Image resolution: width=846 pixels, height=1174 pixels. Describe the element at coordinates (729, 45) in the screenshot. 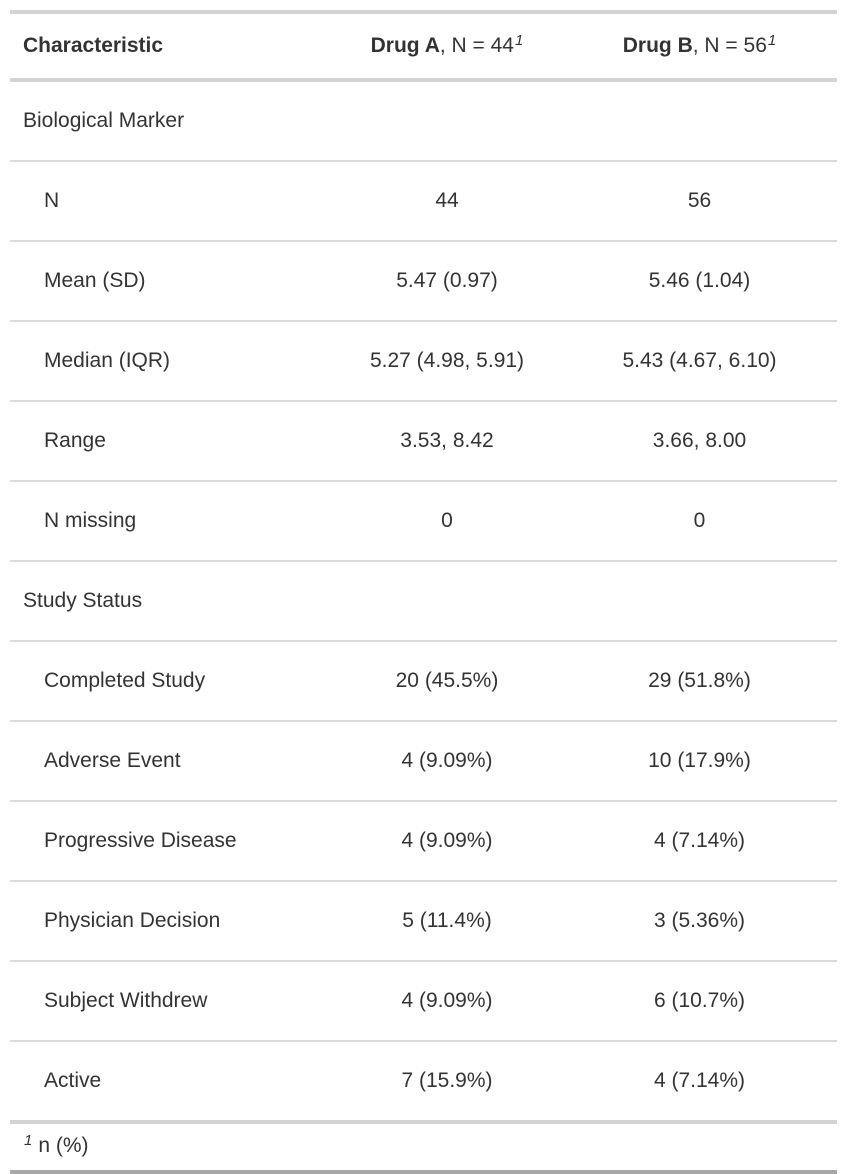

I see `drug-b-n: , N = 56` at that location.